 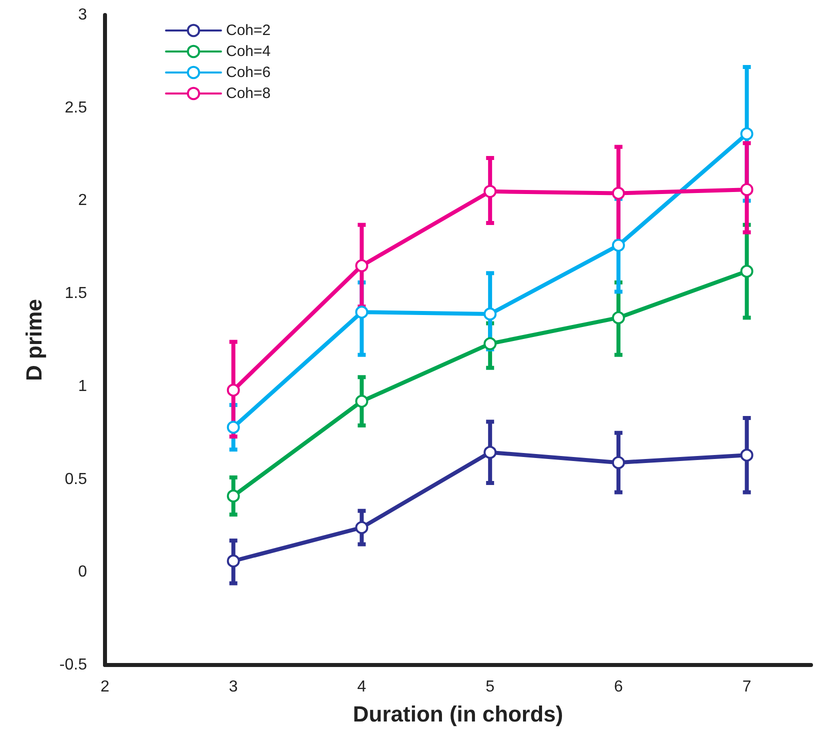 I want to click on y-tick-label: 1.5, so click(x=76, y=293).